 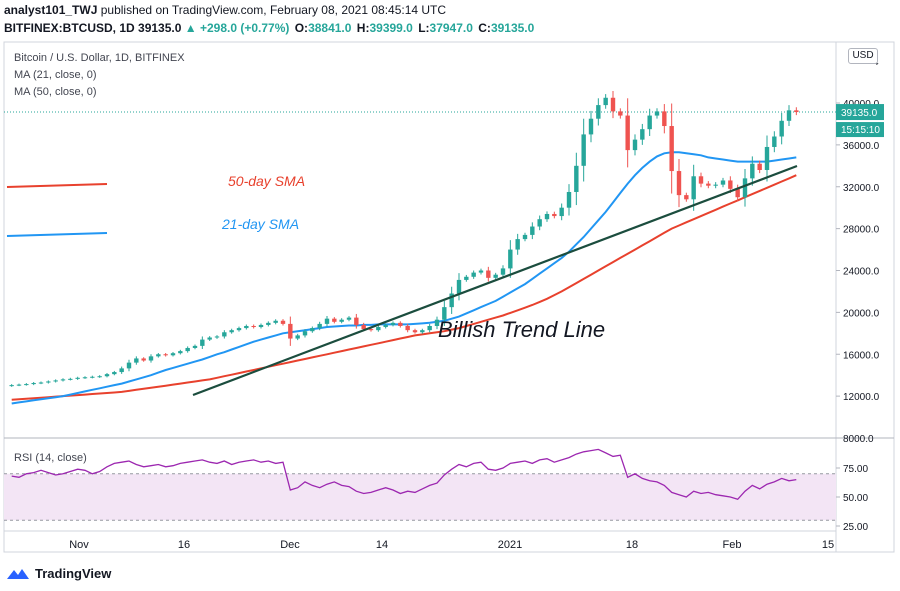 I want to click on time-tick-label: Dec, so click(x=290, y=545).